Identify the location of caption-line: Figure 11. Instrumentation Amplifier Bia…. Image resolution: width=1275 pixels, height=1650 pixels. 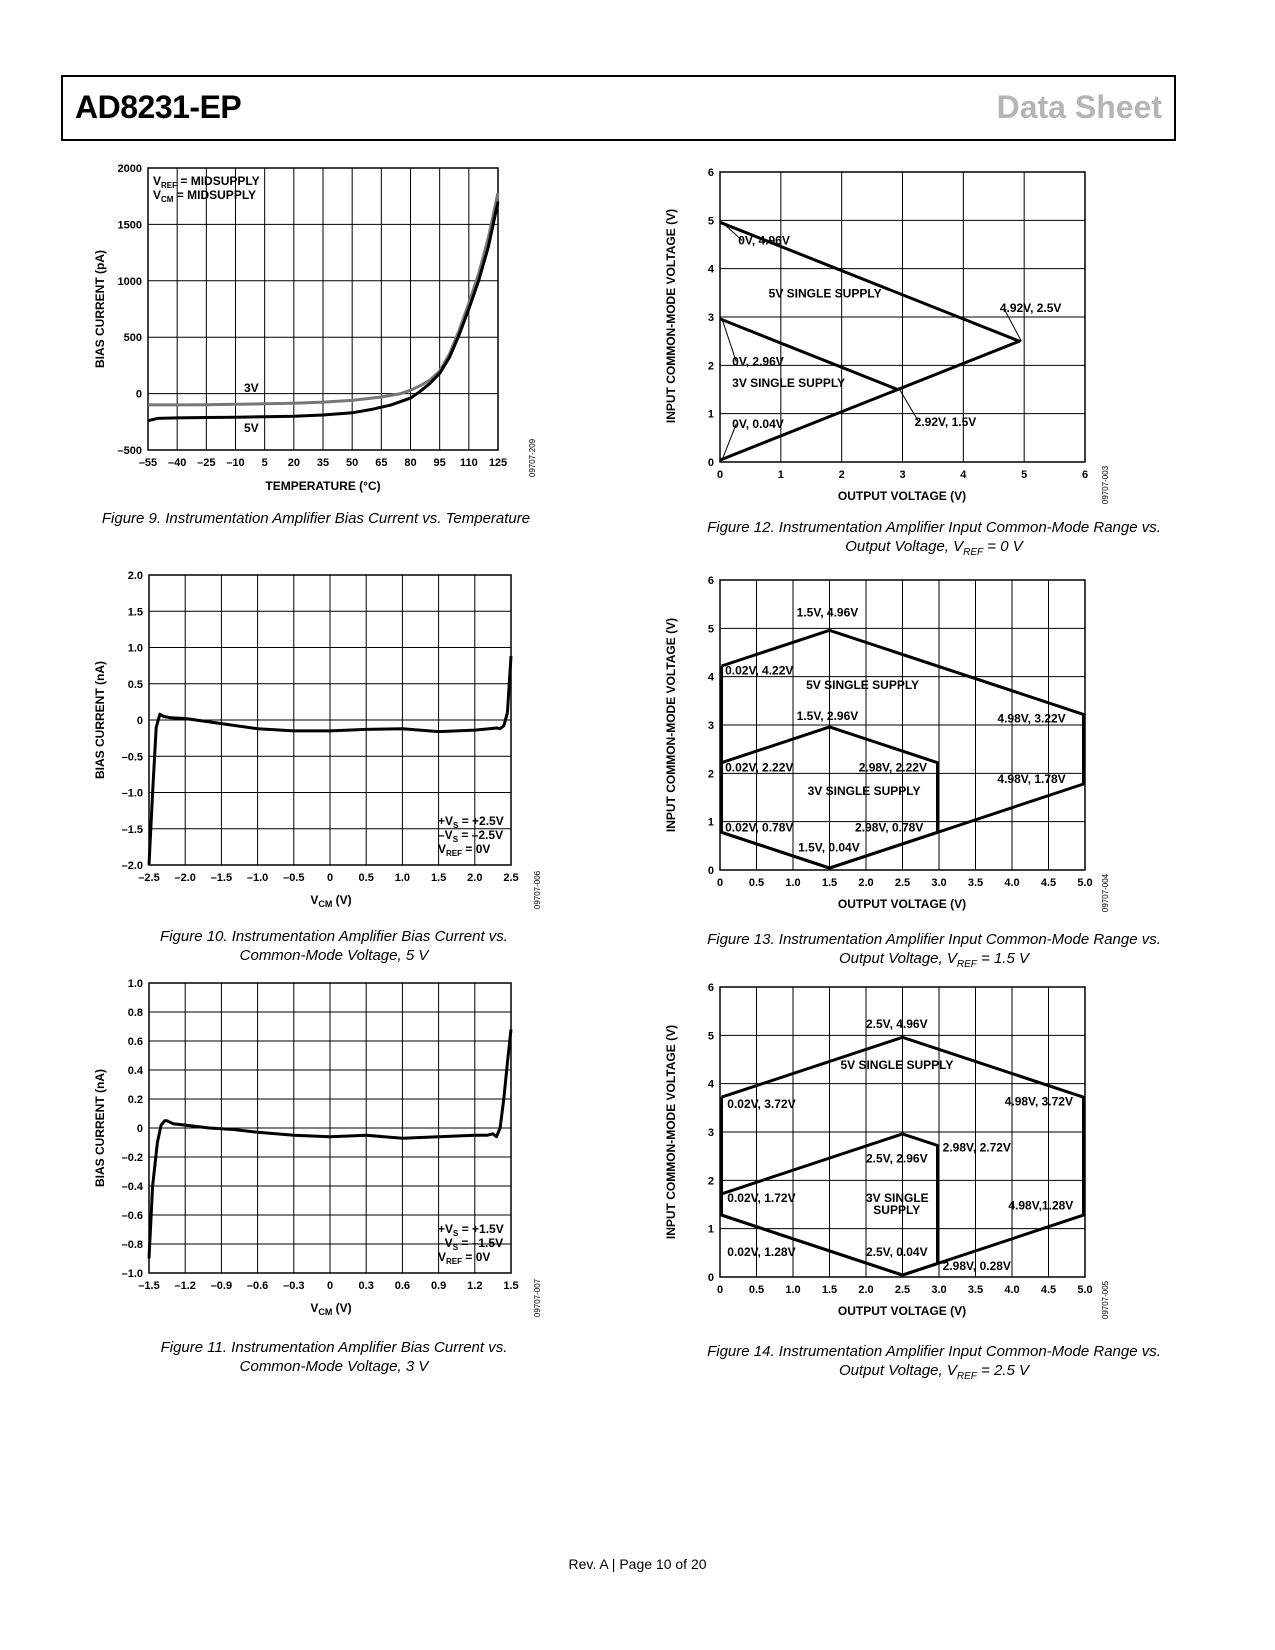
(334, 1347).